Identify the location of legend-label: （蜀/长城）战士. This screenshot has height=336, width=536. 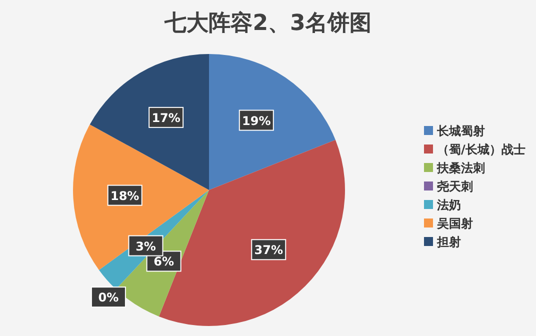
(481, 149).